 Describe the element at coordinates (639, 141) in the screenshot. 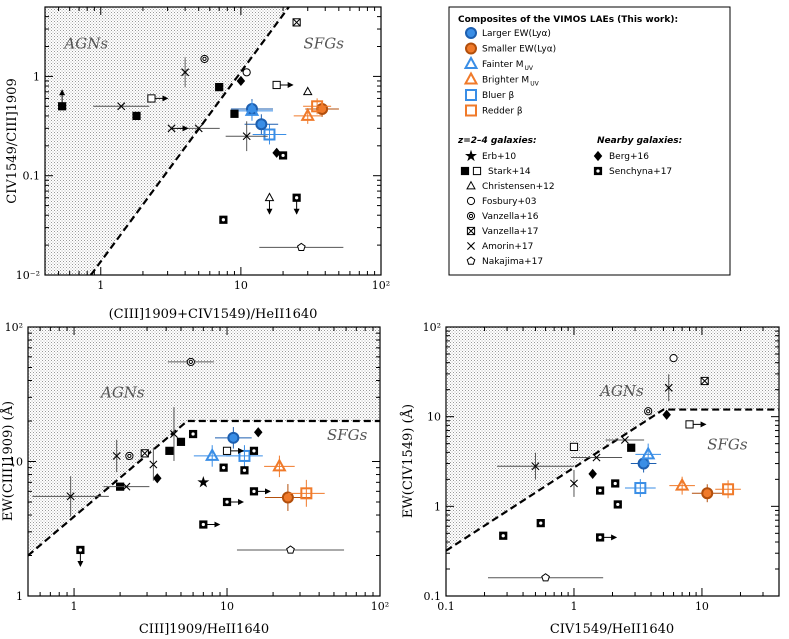

I see `legend-section-nearby: Nearby galaxies:` at that location.